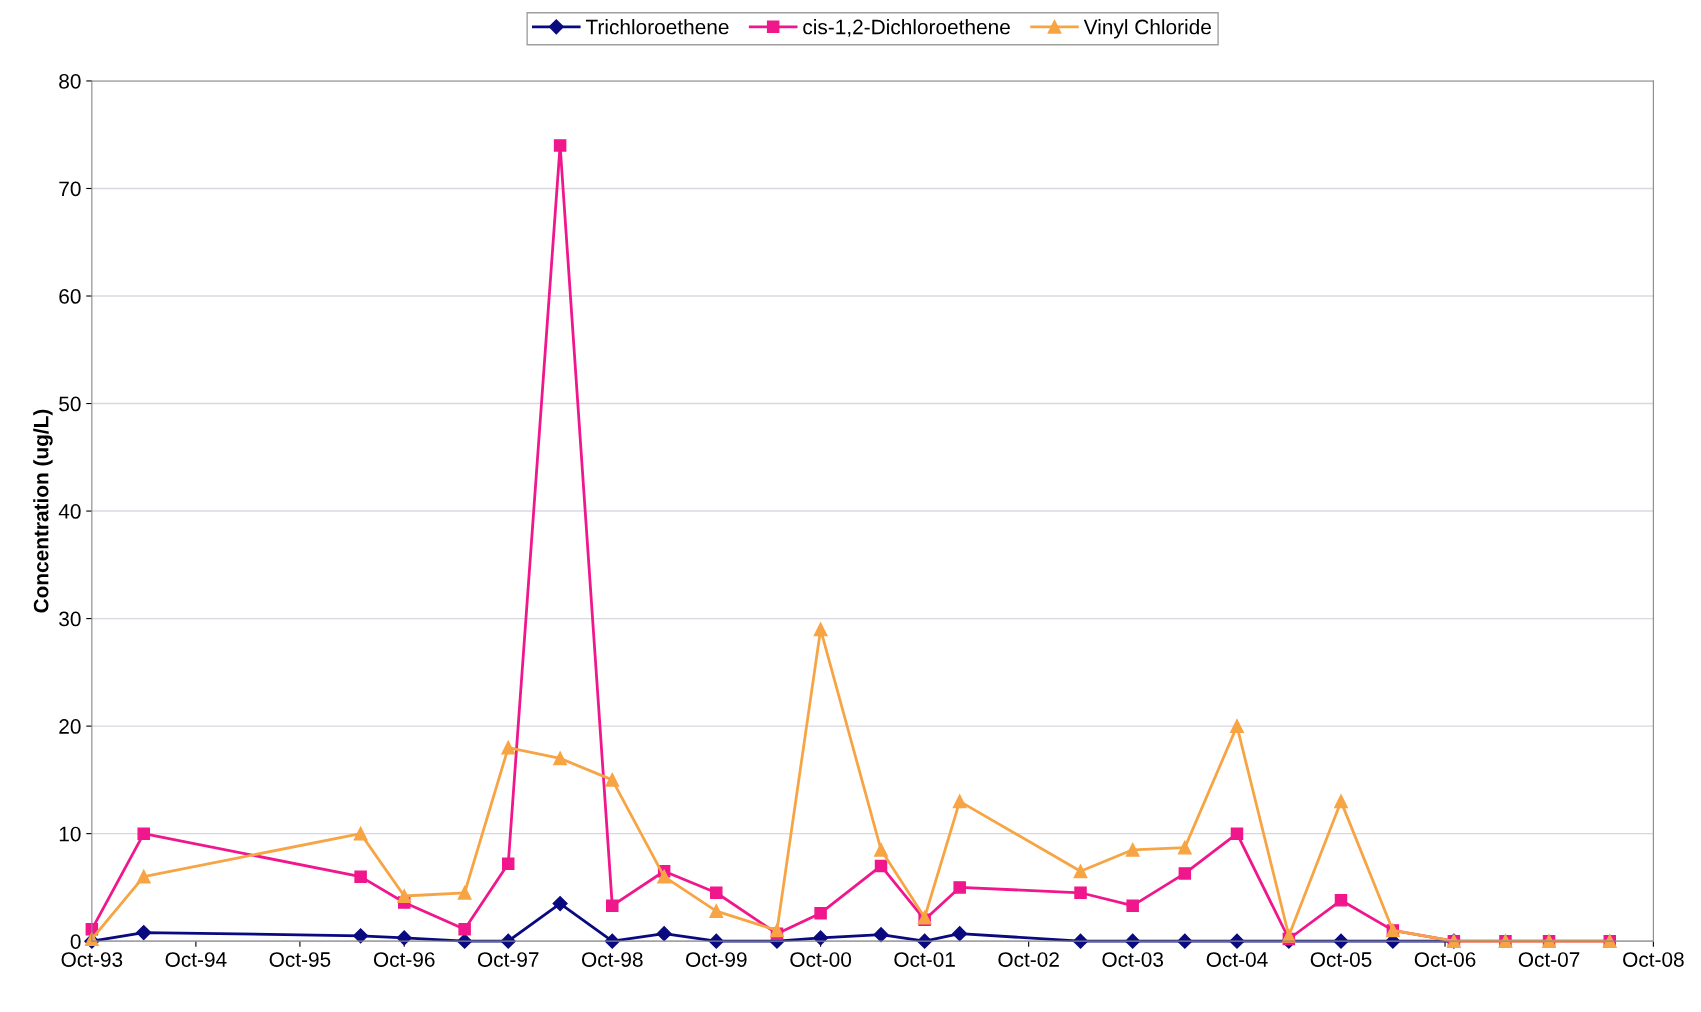 The width and height of the screenshot is (1701, 1012). Describe the element at coordinates (70, 834) in the screenshot. I see `y-tick-label: 10` at that location.